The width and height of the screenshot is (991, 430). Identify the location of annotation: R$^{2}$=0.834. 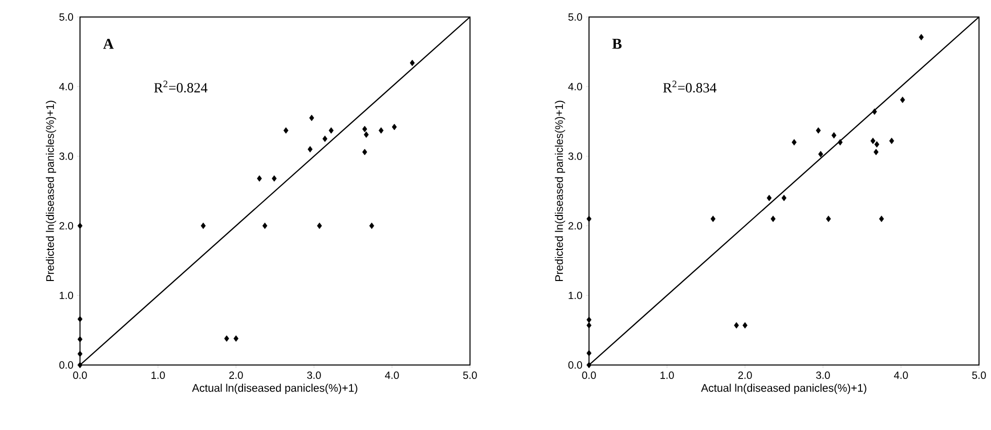
(689, 86).